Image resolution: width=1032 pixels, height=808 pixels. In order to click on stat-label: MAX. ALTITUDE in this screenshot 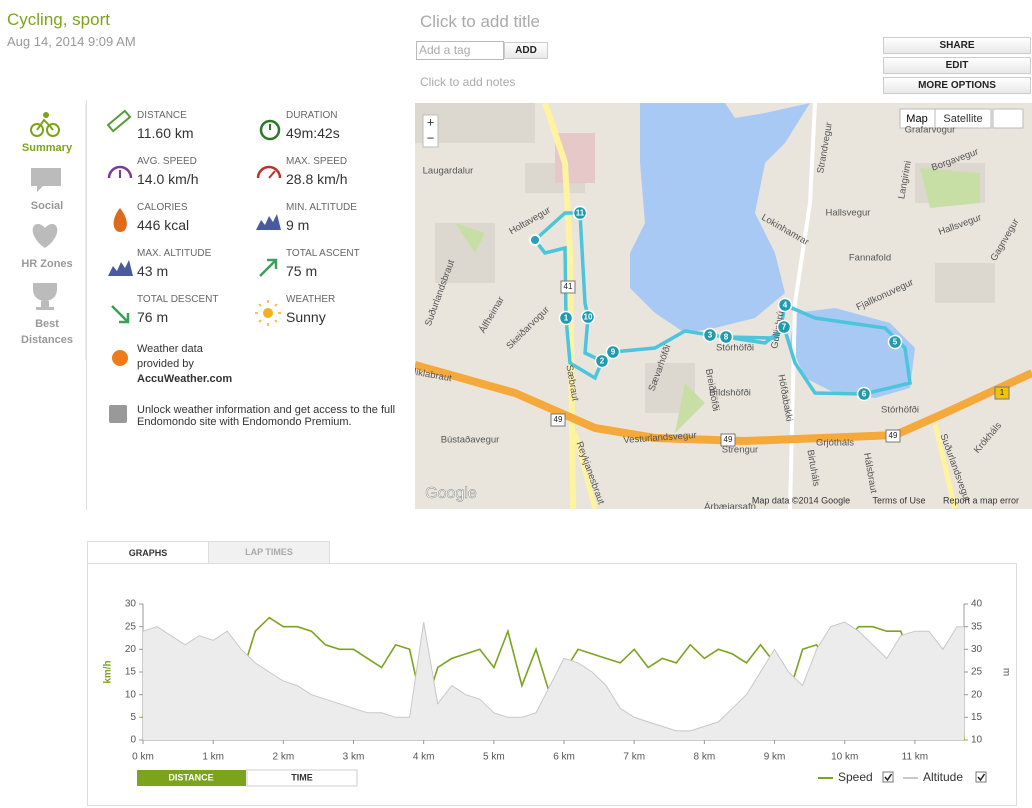, I will do `click(174, 253)`.